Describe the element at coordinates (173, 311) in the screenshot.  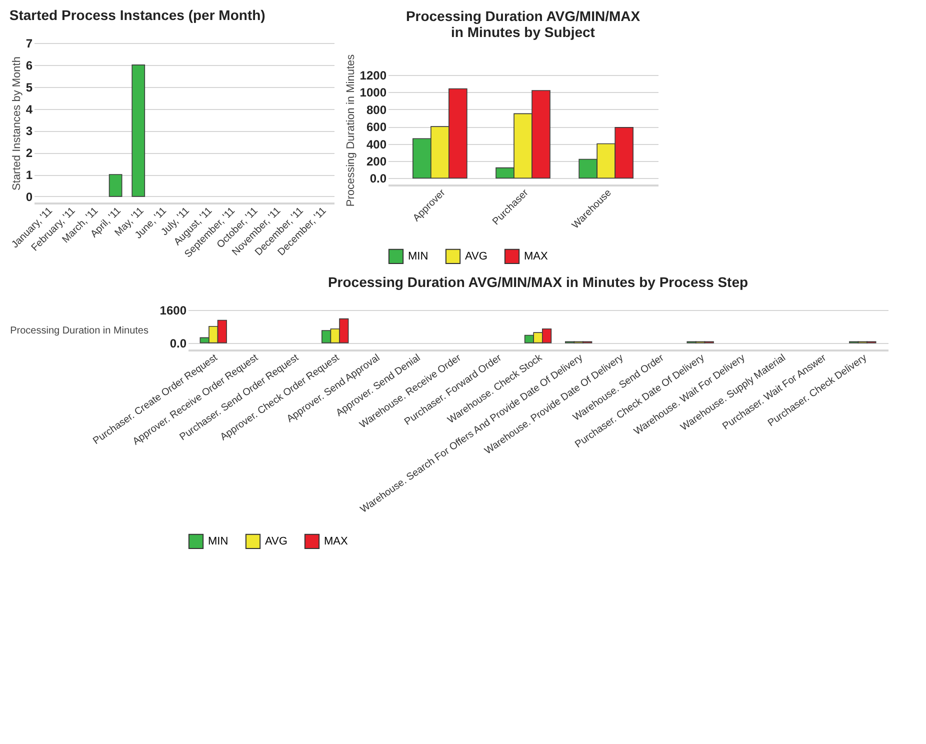
I see `y-tick-label: 1600` at that location.